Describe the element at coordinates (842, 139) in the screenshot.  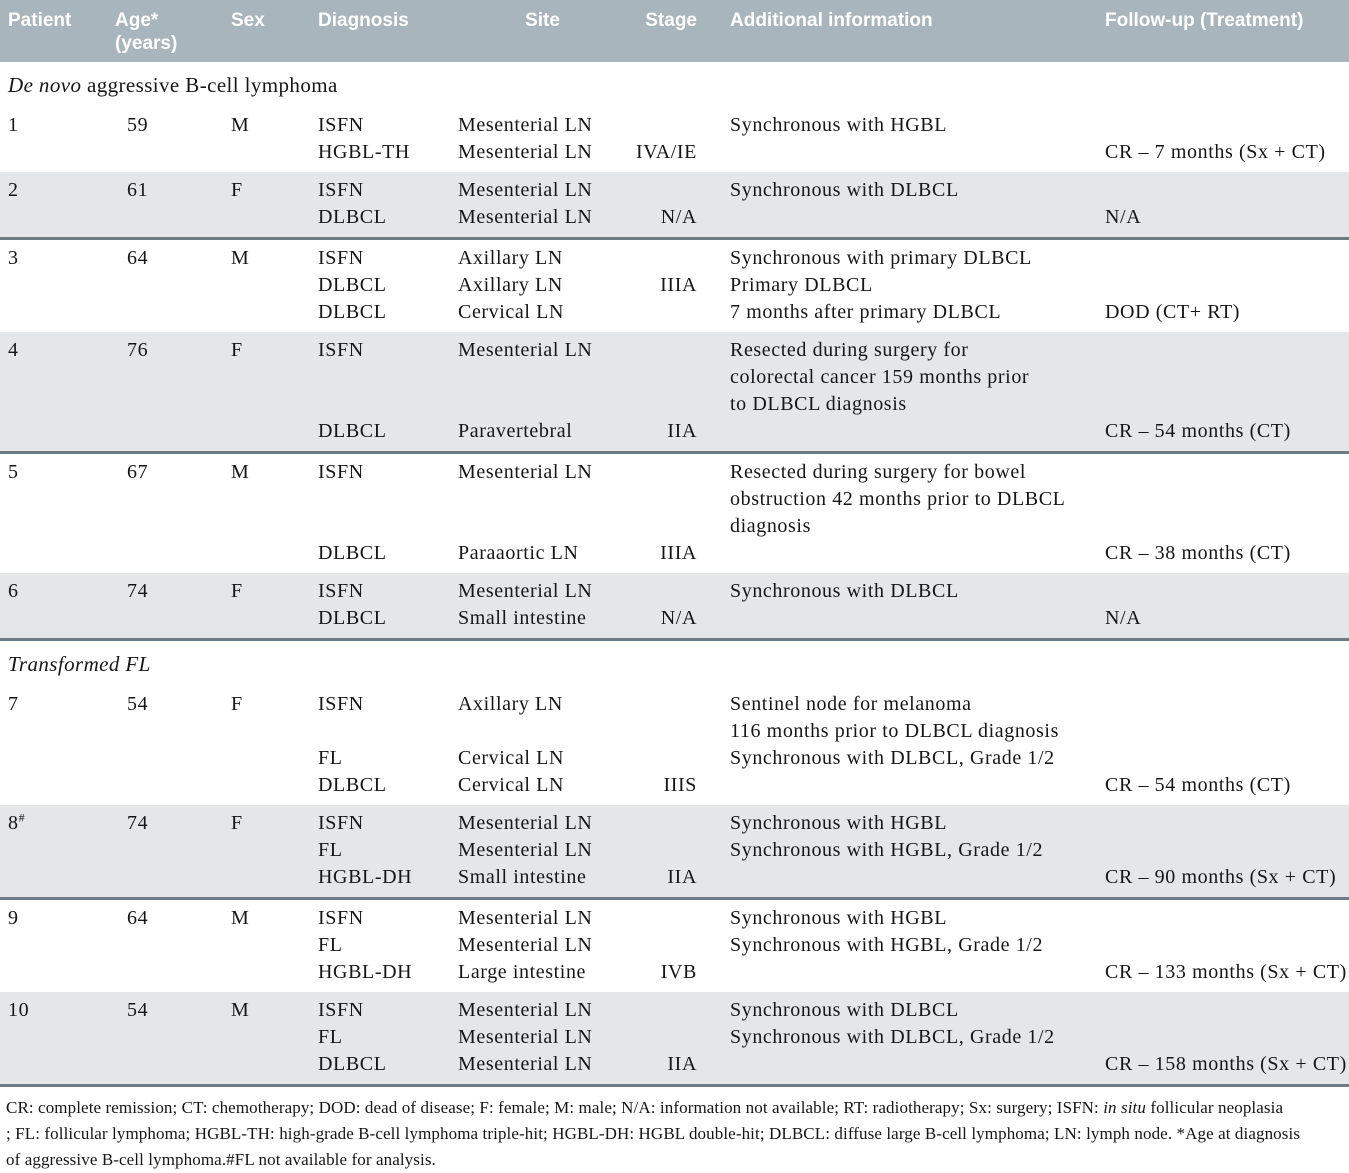
I see `info-cell: Synchronous with HGBL` at that location.